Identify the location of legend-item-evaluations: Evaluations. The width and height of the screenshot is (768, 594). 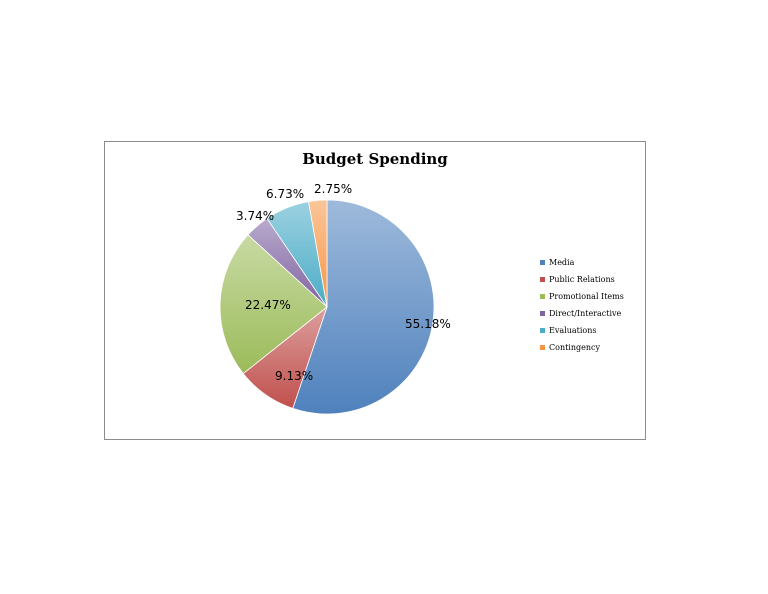
(595, 330).